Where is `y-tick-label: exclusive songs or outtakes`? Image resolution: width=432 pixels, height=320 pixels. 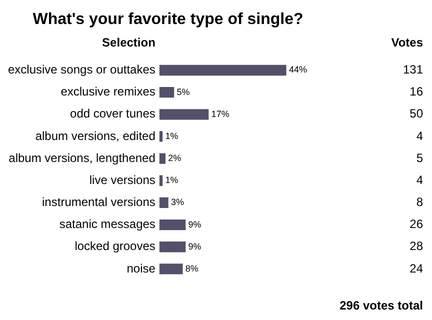 y-tick-label: exclusive songs or outtakes is located at coordinates (82, 69).